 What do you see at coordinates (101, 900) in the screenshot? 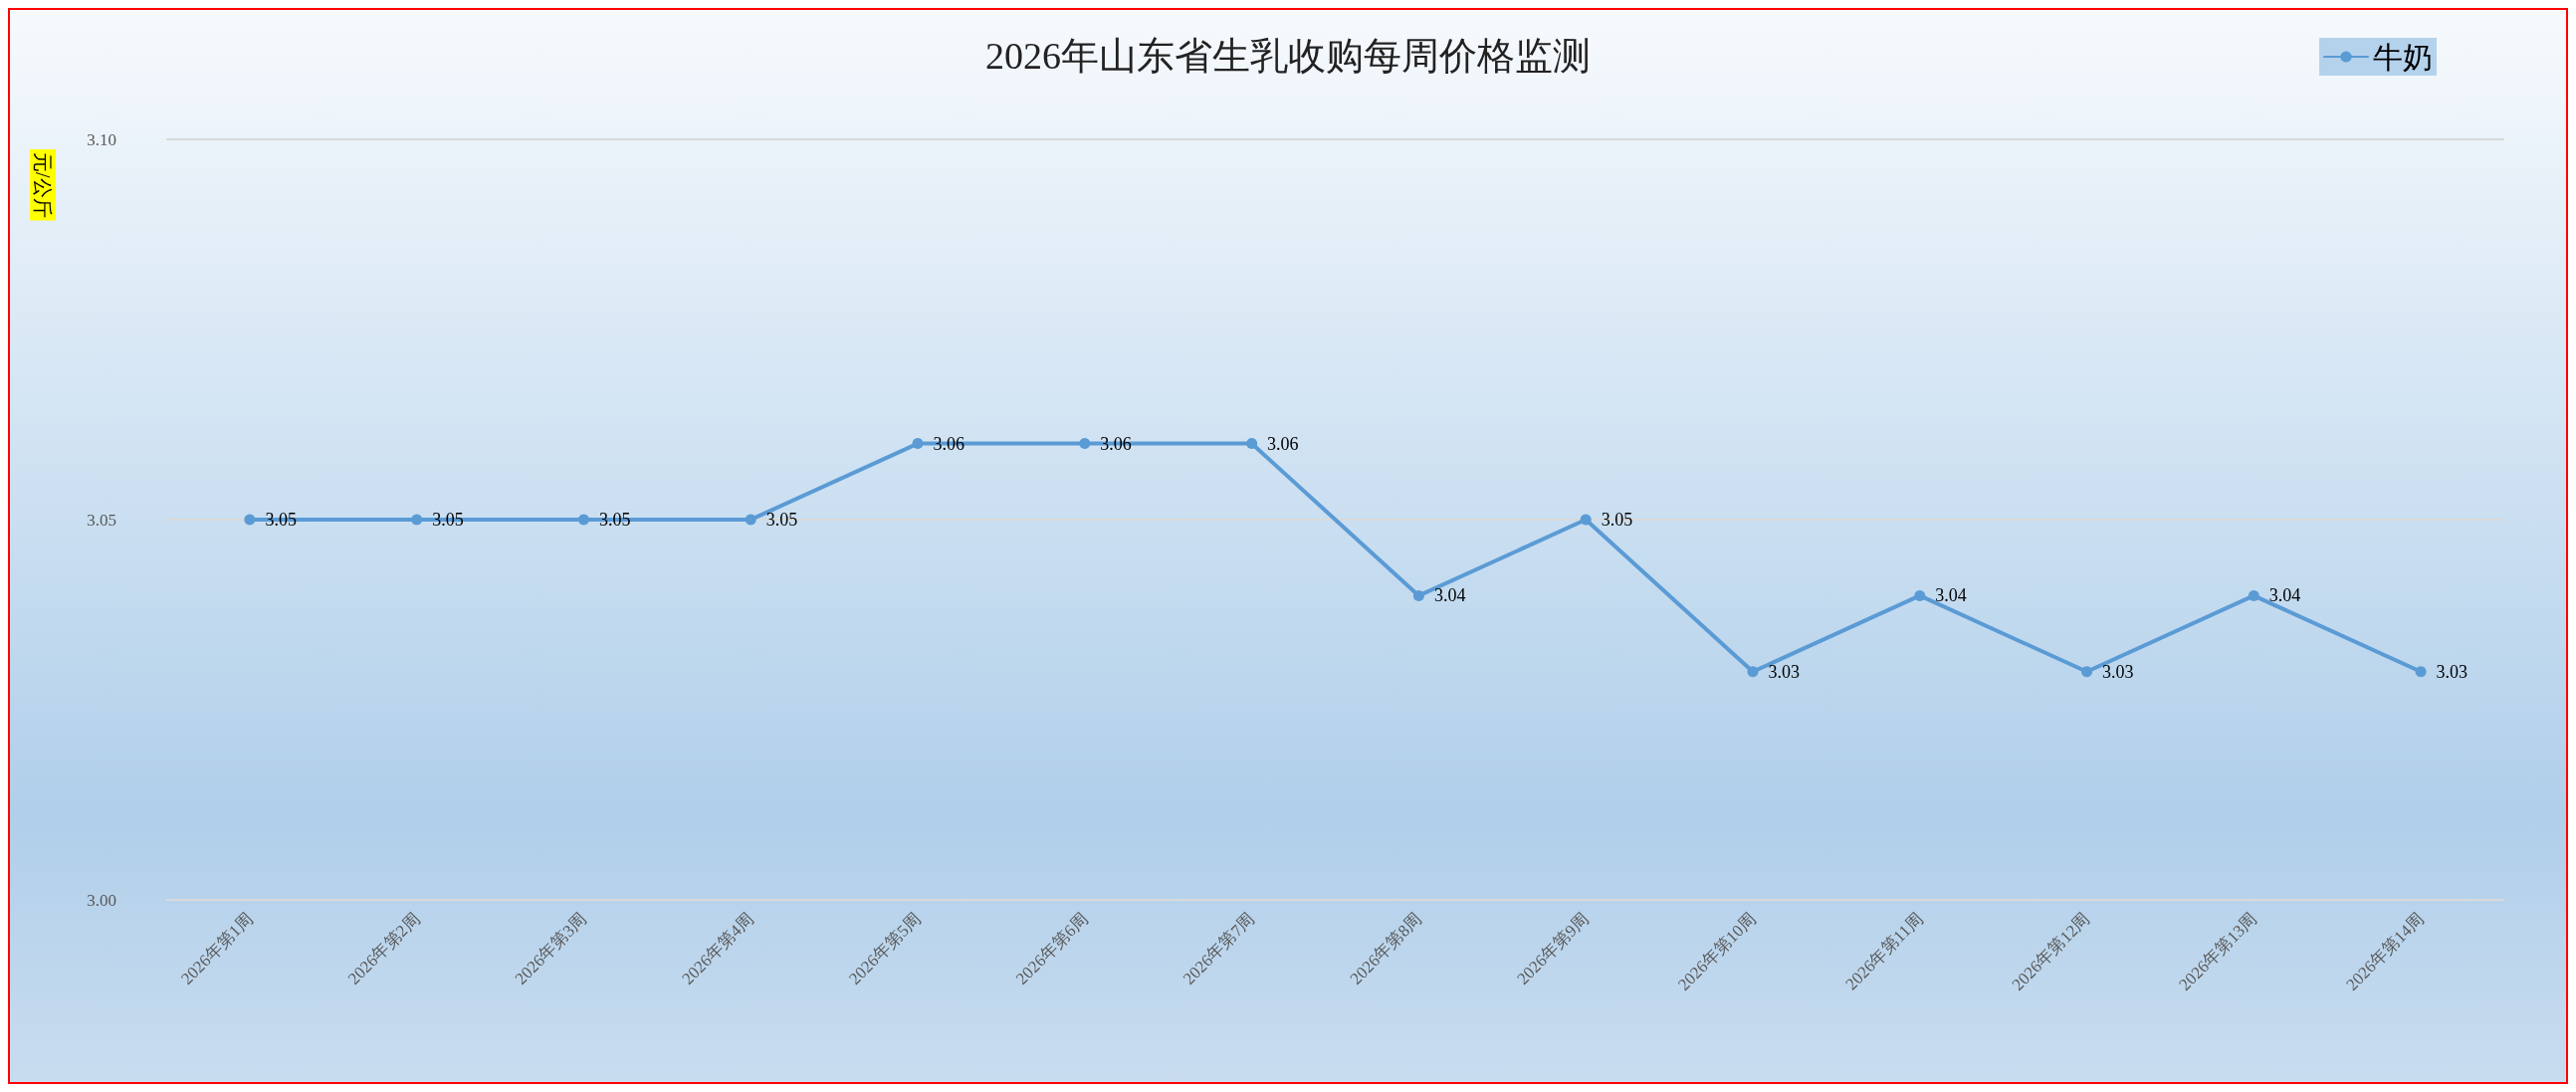
I see `y-tick-label: 3.00` at bounding box center [101, 900].